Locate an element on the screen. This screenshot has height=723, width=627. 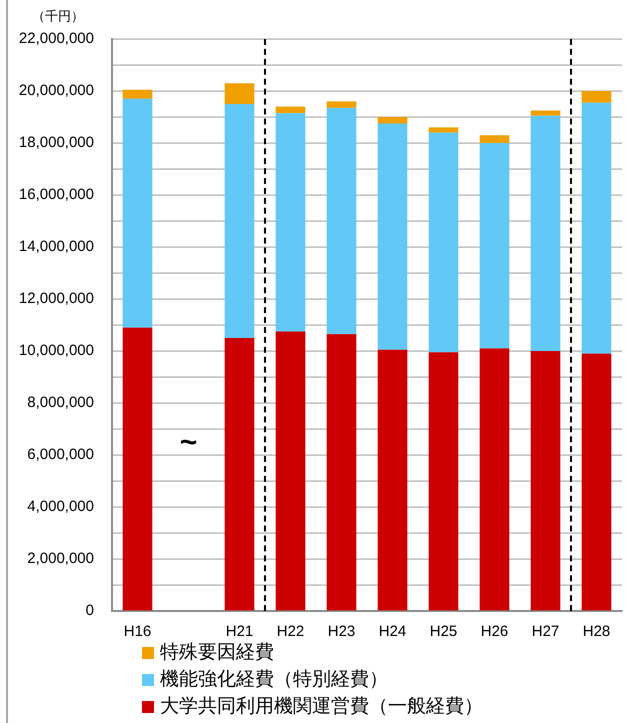
x-tick-label: H16 is located at coordinates (138, 631).